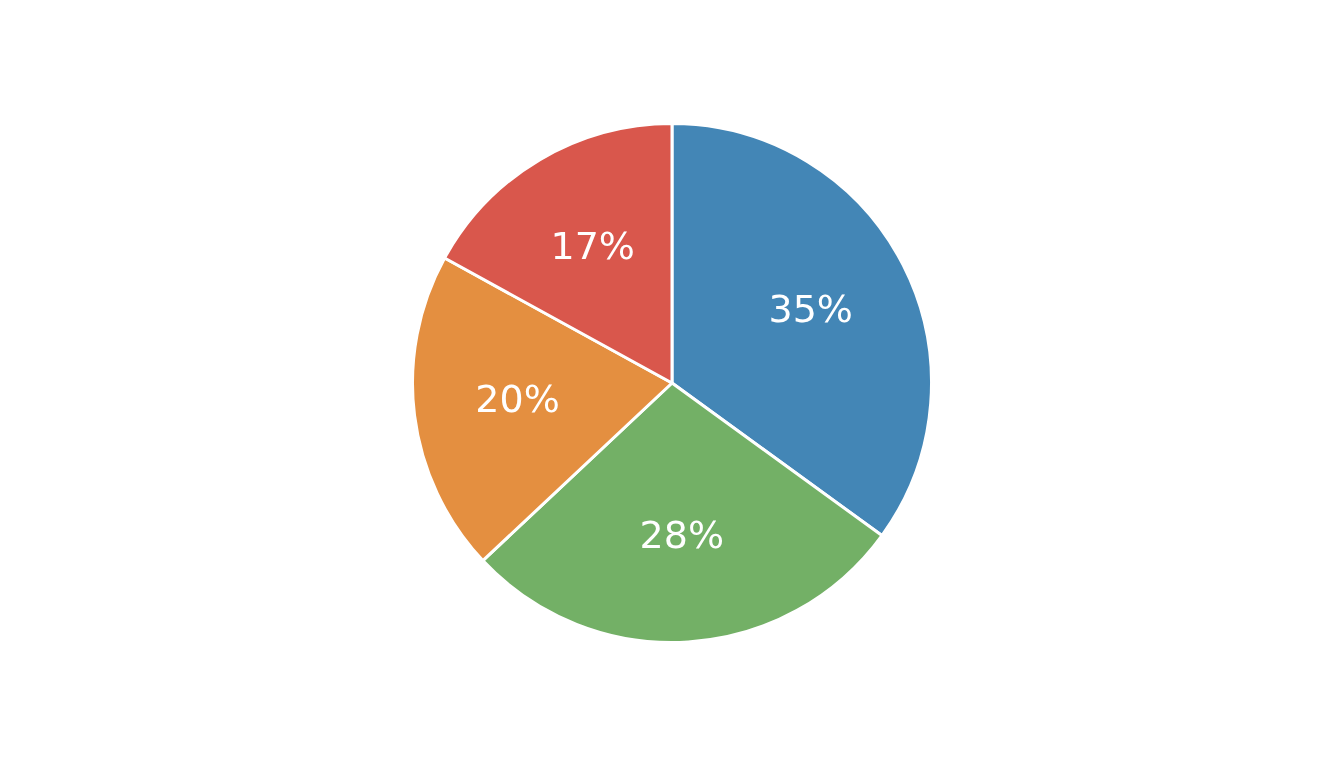 The image size is (1344, 768). What do you see at coordinates (682, 535) in the screenshot?
I see `data-label: 28%` at bounding box center [682, 535].